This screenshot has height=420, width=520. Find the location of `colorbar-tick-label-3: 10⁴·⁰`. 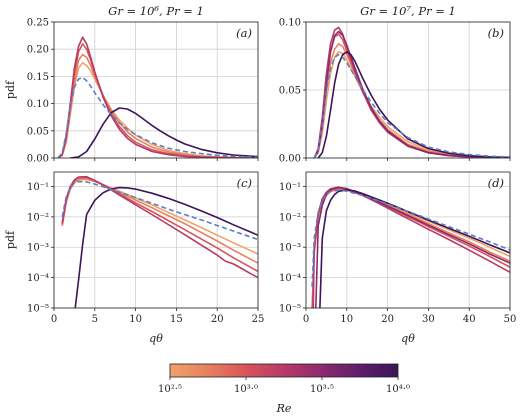

colorbar-tick-label-3: 10⁴·⁰ is located at coordinates (398, 389).